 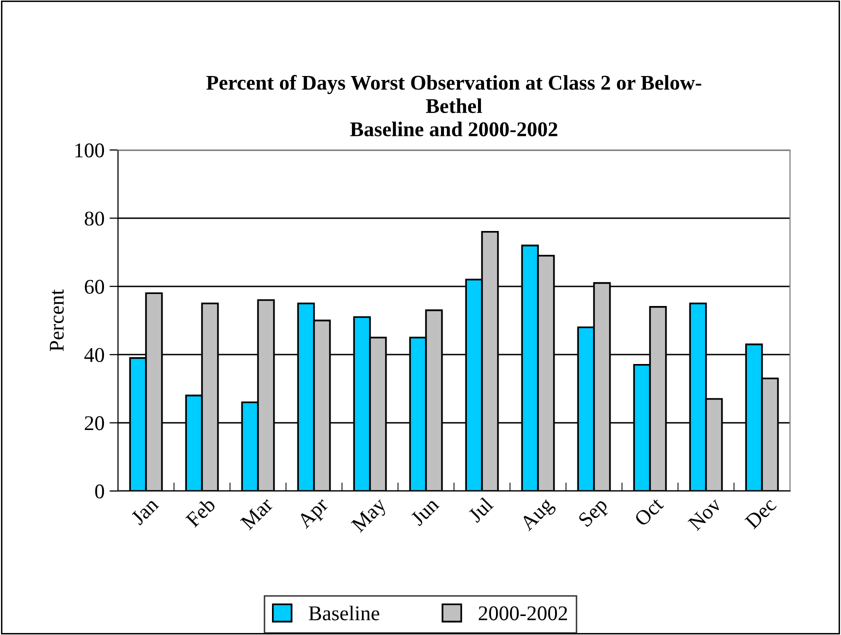 What do you see at coordinates (94, 287) in the screenshot?
I see `y-tick-label: 60` at bounding box center [94, 287].